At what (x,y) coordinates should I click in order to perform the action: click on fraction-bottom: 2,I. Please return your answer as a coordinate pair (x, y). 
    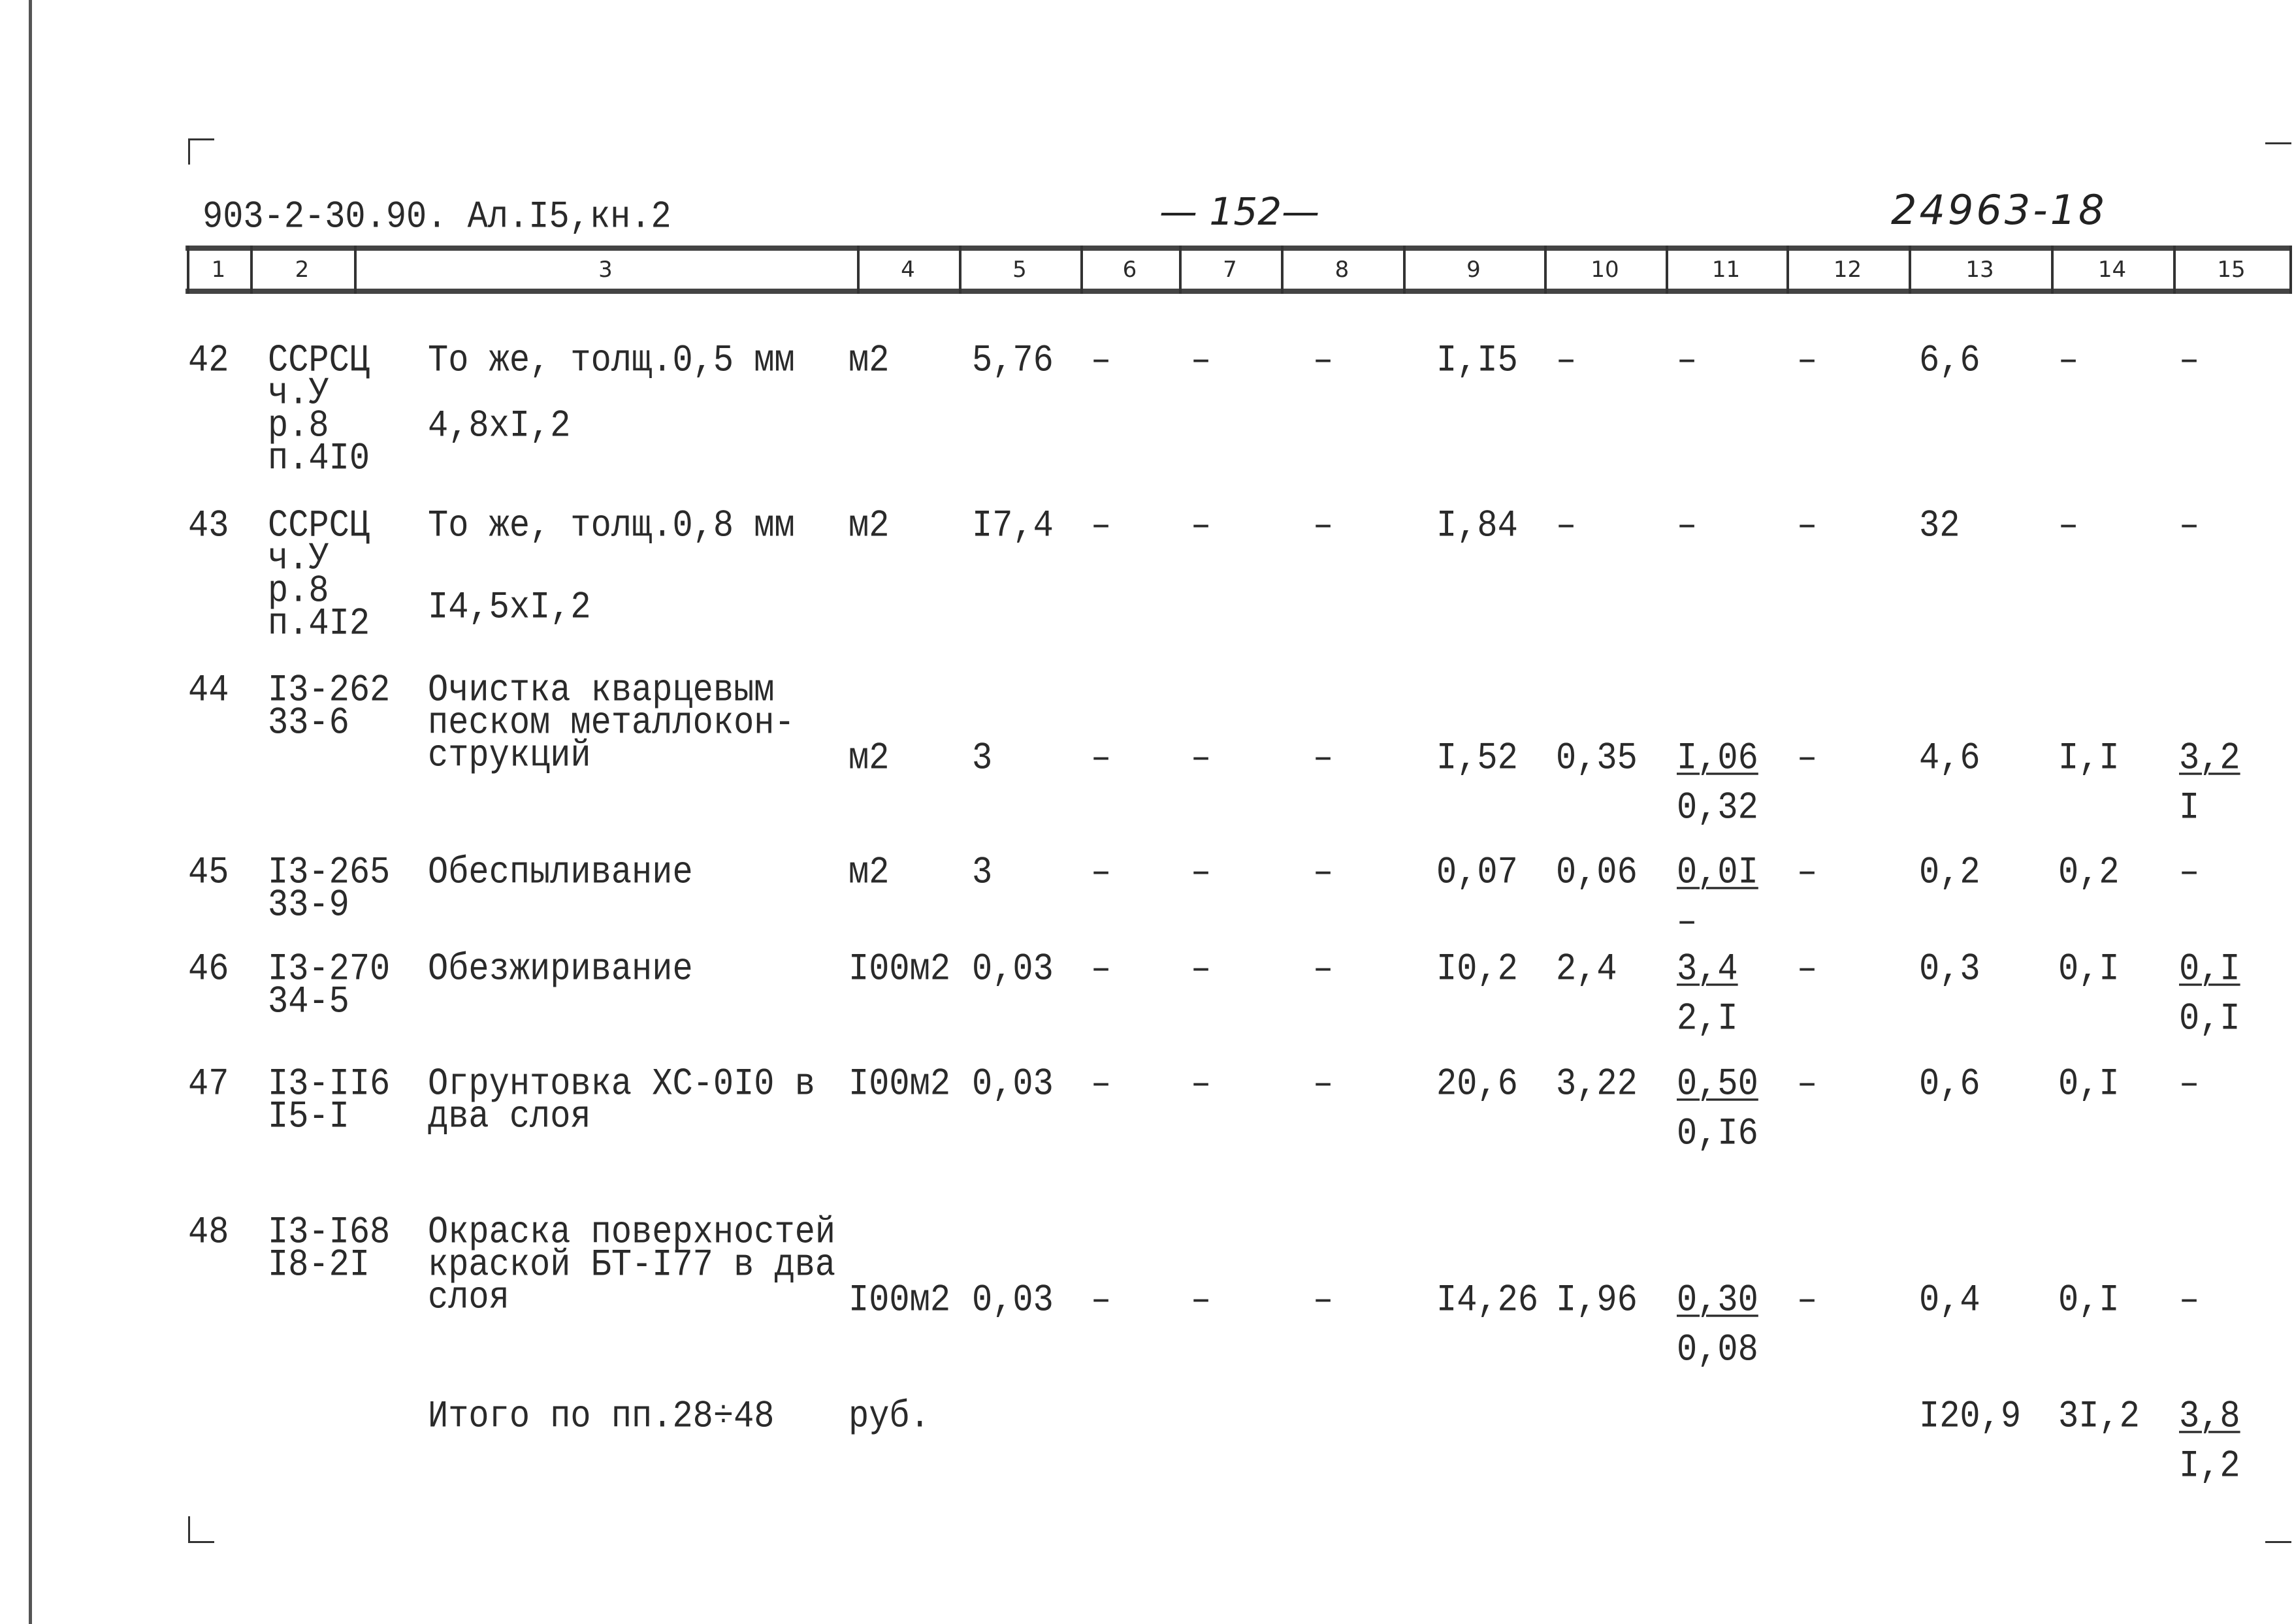
    Looking at the image, I should click on (1707, 1019).